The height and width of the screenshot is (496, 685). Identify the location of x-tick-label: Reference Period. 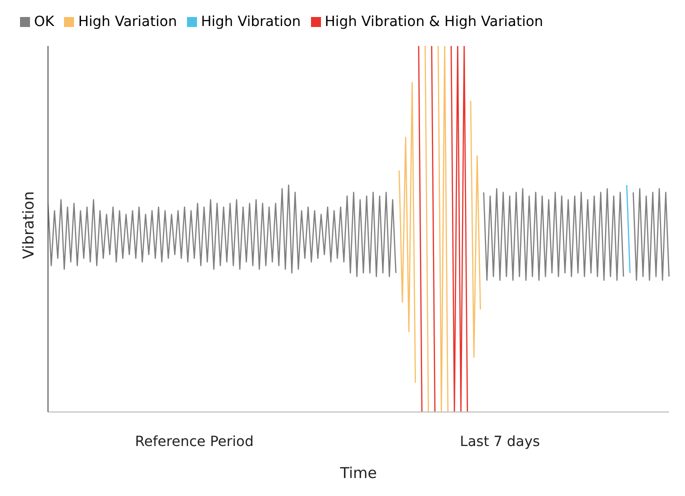
(194, 442).